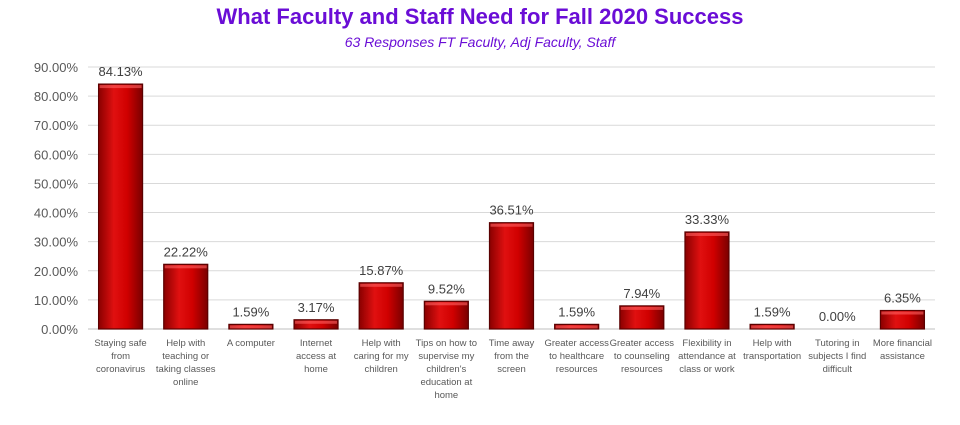 The width and height of the screenshot is (960, 425). Describe the element at coordinates (837, 343) in the screenshot. I see `x-category-label-line: Tutoring in` at that location.